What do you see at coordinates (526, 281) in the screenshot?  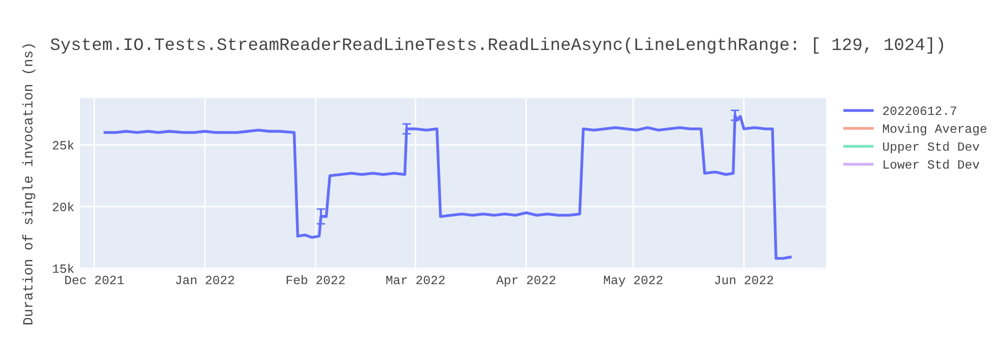 I see `x-tick-label: Apr 2022` at bounding box center [526, 281].